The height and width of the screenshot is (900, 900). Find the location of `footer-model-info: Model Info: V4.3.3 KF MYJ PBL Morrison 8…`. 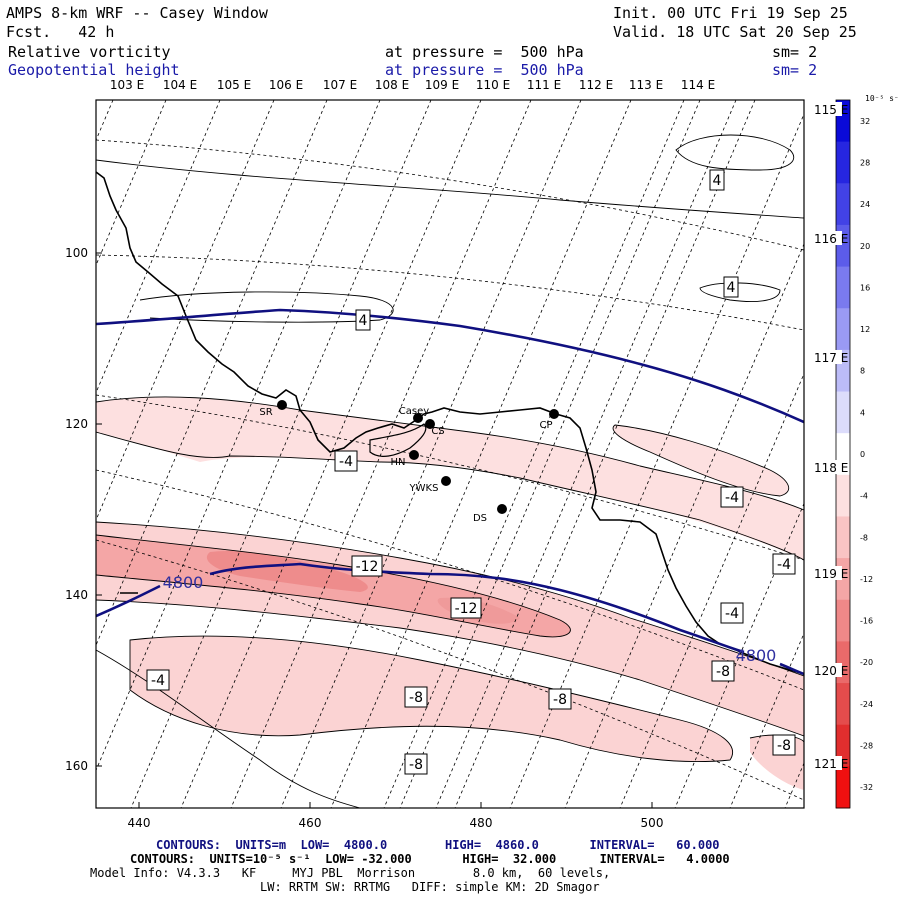

footer-model-info: Model Info: V4.3.3 KF MYJ PBL Morrison 8… is located at coordinates (350, 873).